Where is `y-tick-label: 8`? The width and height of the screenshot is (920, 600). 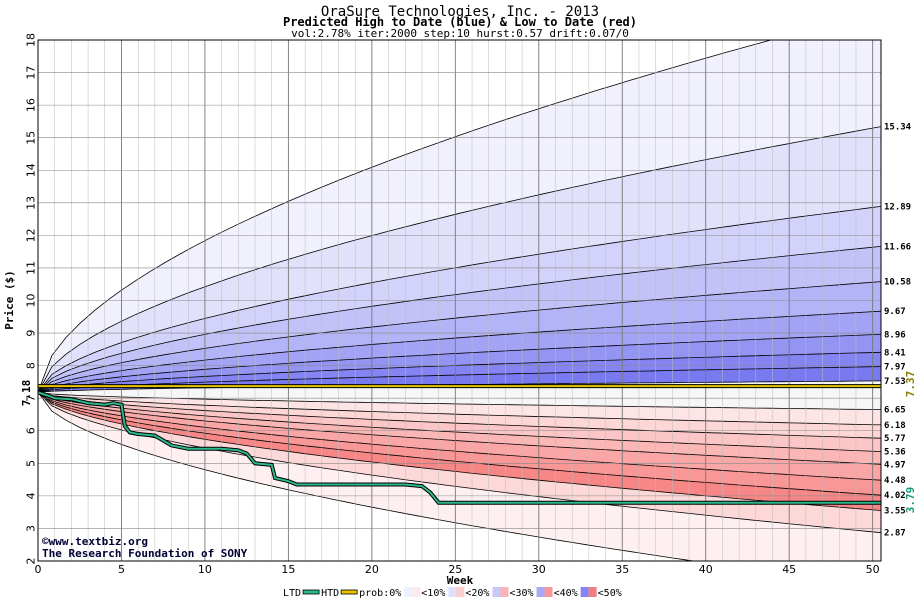
y-tick-label: 8 is located at coordinates (31, 365).